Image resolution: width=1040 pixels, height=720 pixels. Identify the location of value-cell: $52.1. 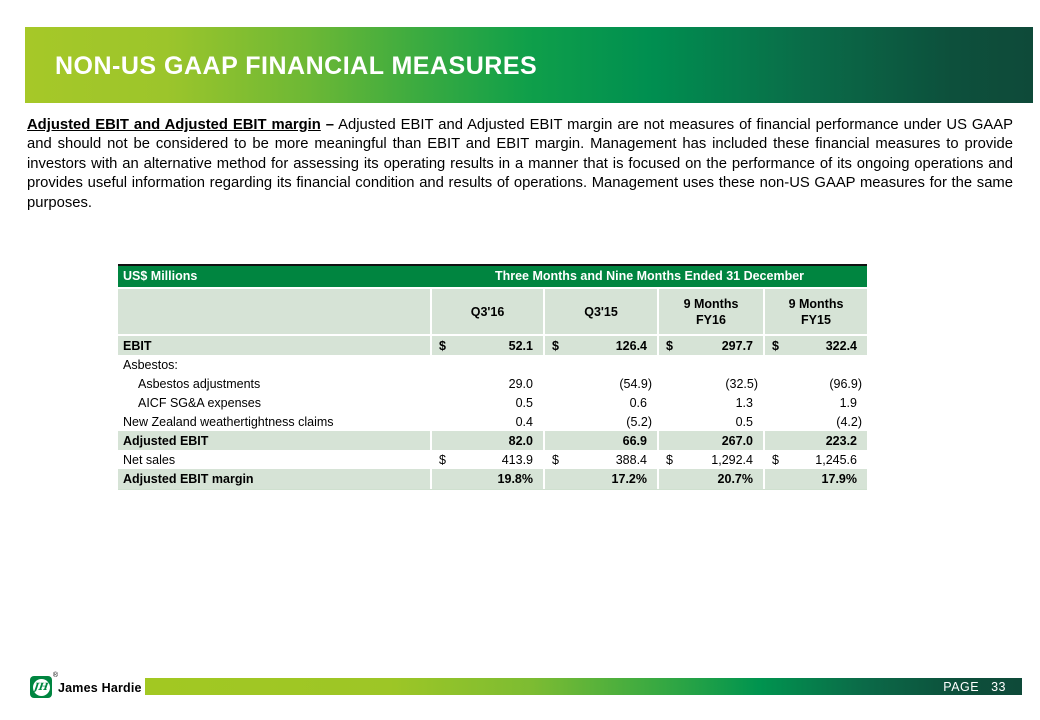
(488, 345).